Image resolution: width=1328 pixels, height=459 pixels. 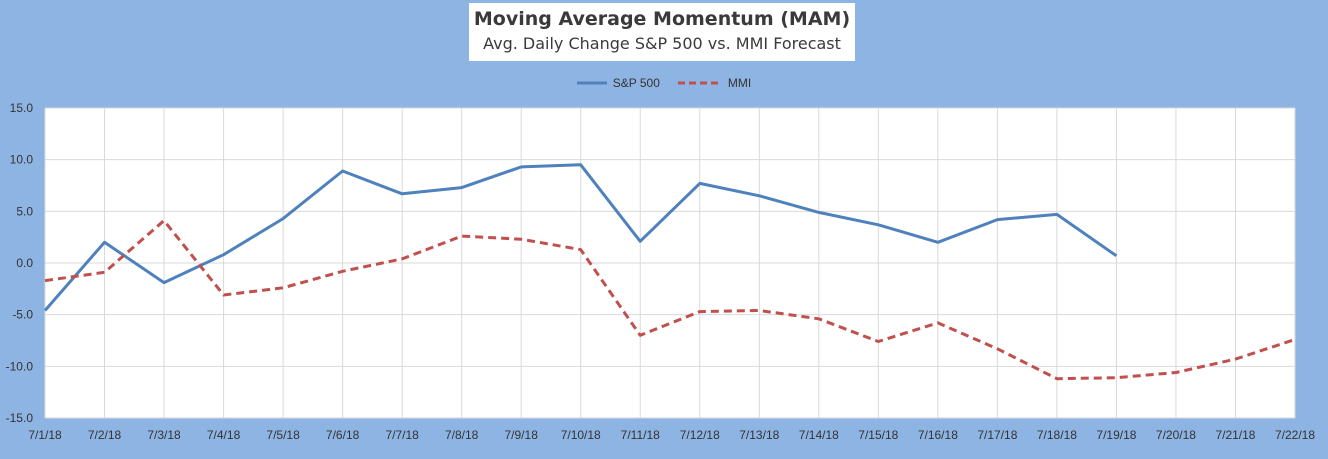 What do you see at coordinates (1116, 435) in the screenshot?
I see `x-tick-label: 7/19/18` at bounding box center [1116, 435].